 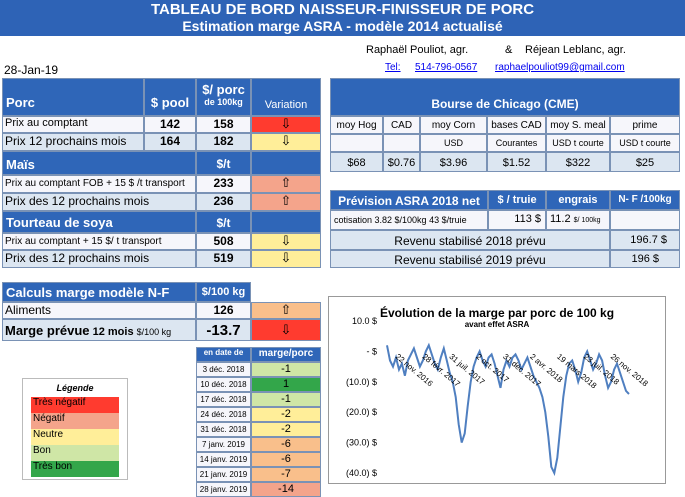 What do you see at coordinates (75, 437) in the screenshot?
I see `legend-item-neutre: Neutre` at bounding box center [75, 437].